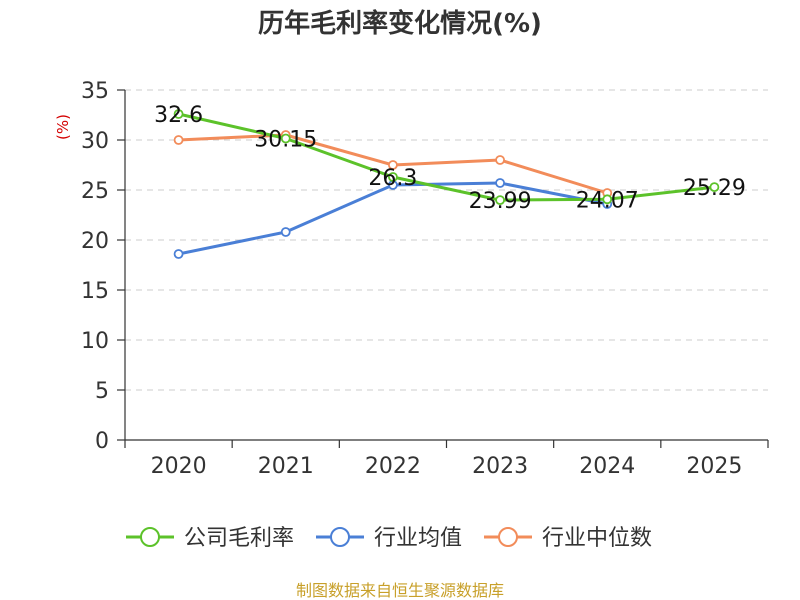 The width and height of the screenshot is (800, 600). I want to click on data-label-2020: 32.6, so click(178, 115).